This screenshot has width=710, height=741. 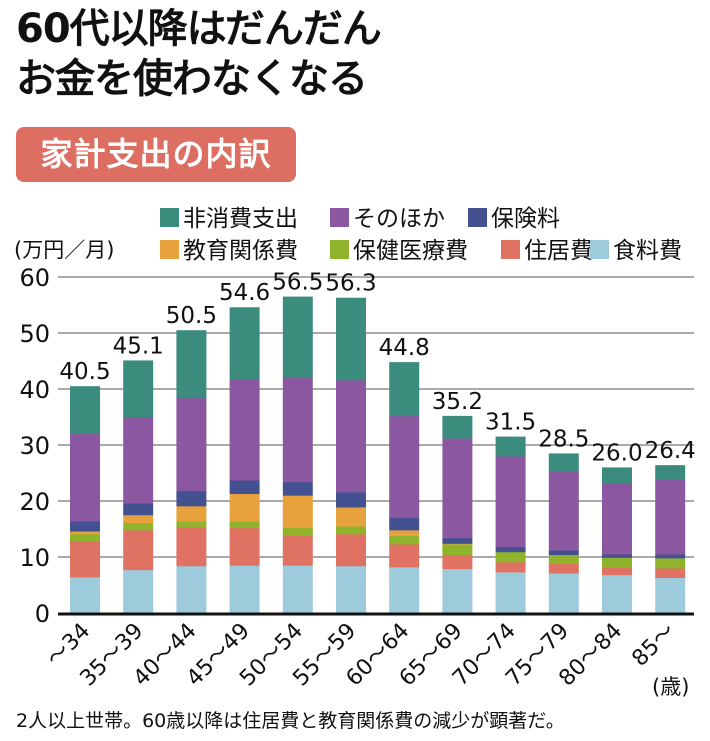 What do you see at coordinates (670, 451) in the screenshot?
I see `total-label: 26.4` at bounding box center [670, 451].